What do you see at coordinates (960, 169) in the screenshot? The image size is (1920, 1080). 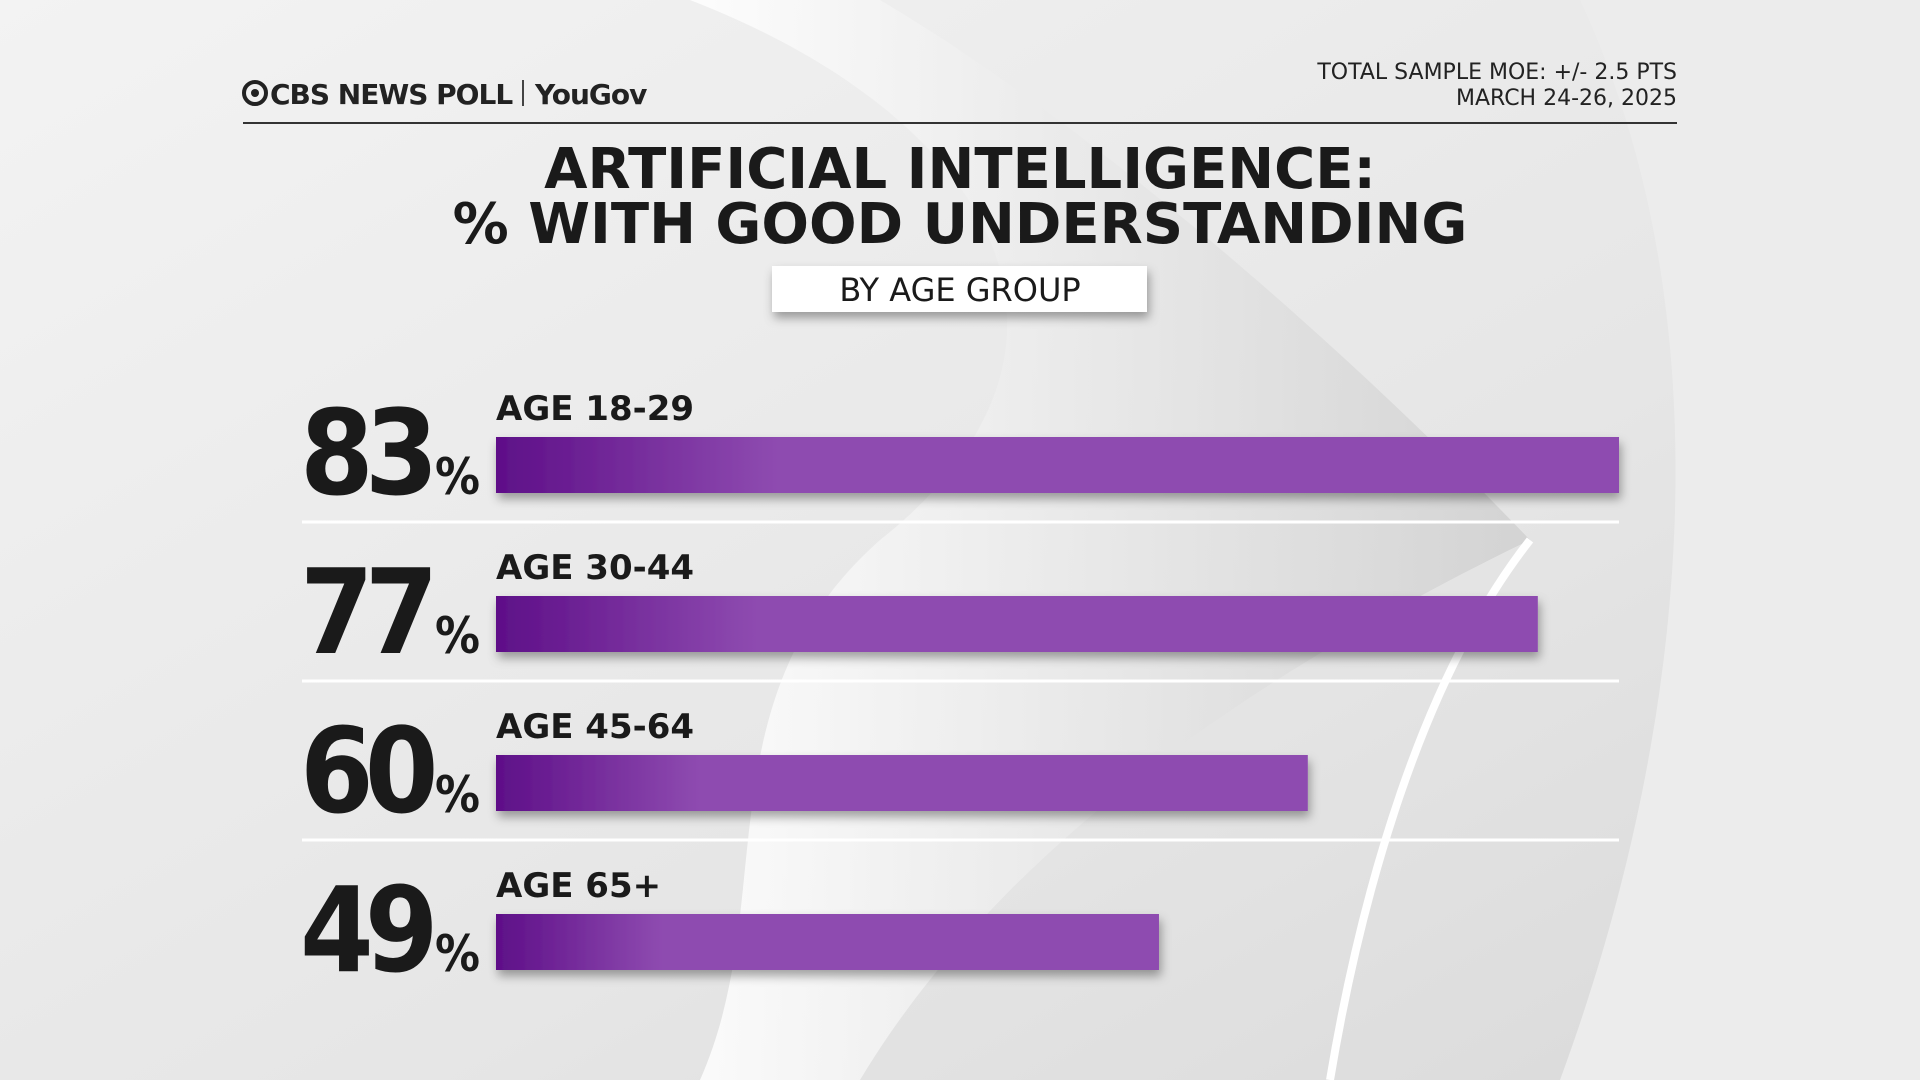 I see `chart-title: ARTIFICIAL INTELLIGENCE:` at bounding box center [960, 169].